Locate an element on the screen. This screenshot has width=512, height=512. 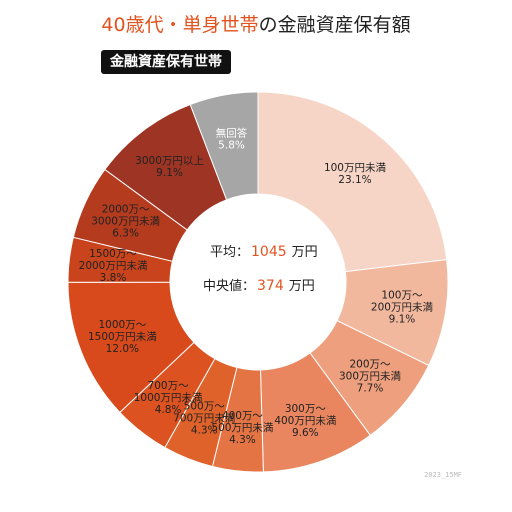
slice-label-line: 3000万円未満 is located at coordinates (125, 221).